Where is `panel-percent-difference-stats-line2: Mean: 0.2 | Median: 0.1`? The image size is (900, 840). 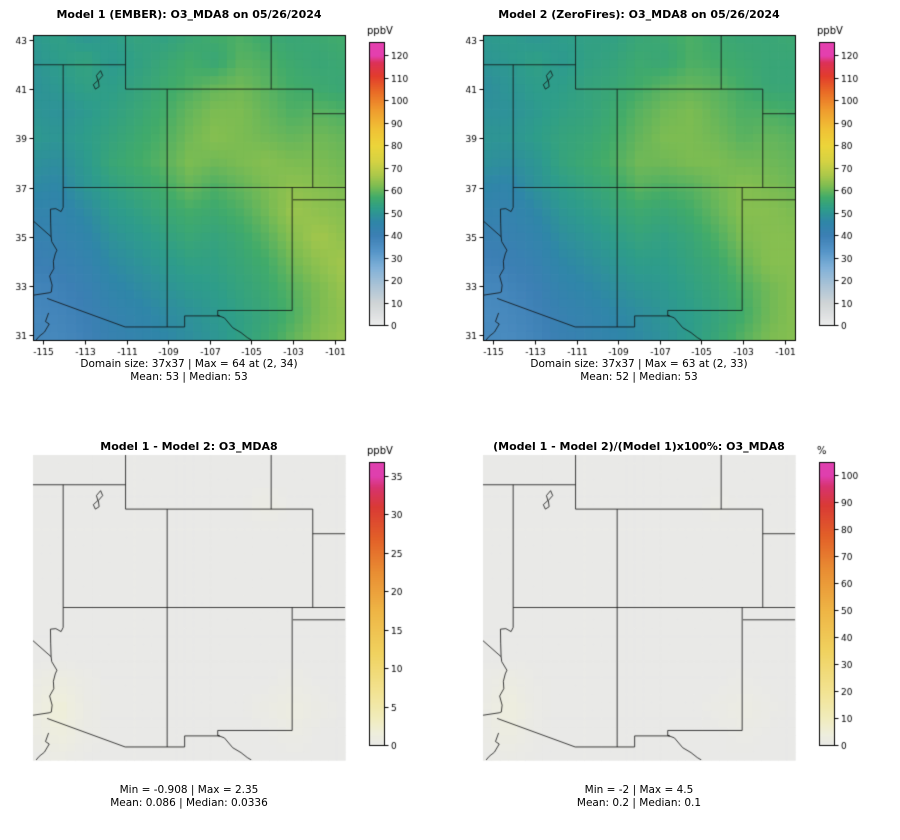
panel-percent-difference-stats-line2: Mean: 0.2 | Median: 0.1 is located at coordinates (639, 802).